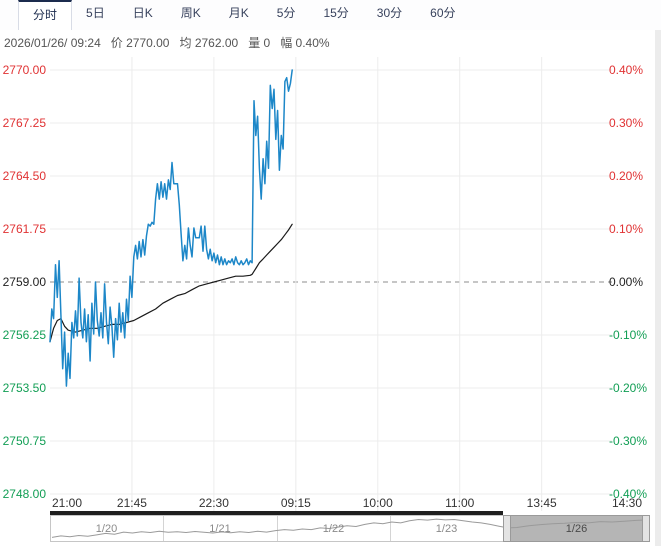  I want to click on navigator-sparkline, so click(350, 528).